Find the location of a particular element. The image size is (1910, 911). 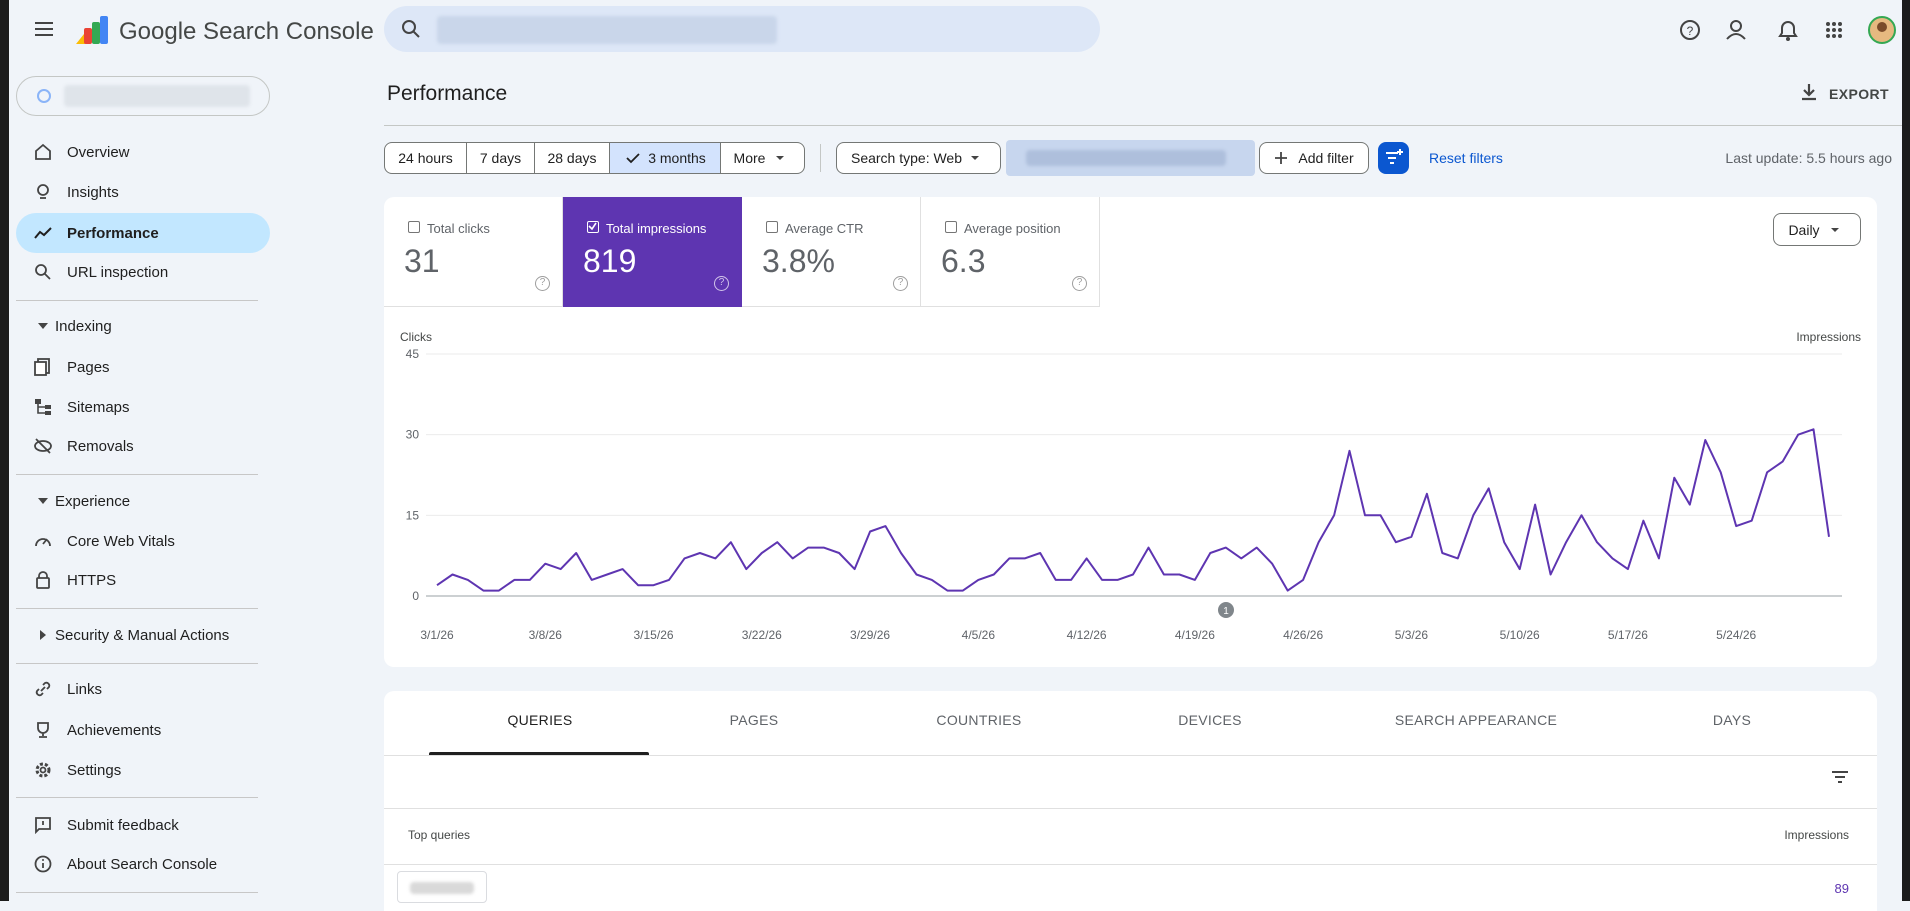

tab: DEVICES is located at coordinates (1210, 720).